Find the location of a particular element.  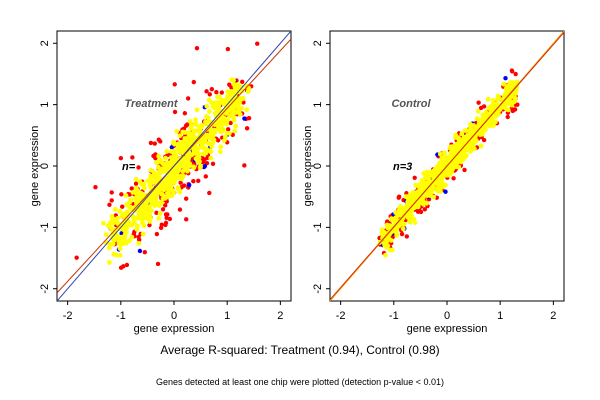

control-y-axis-label: gene expression is located at coordinates (308, 166).